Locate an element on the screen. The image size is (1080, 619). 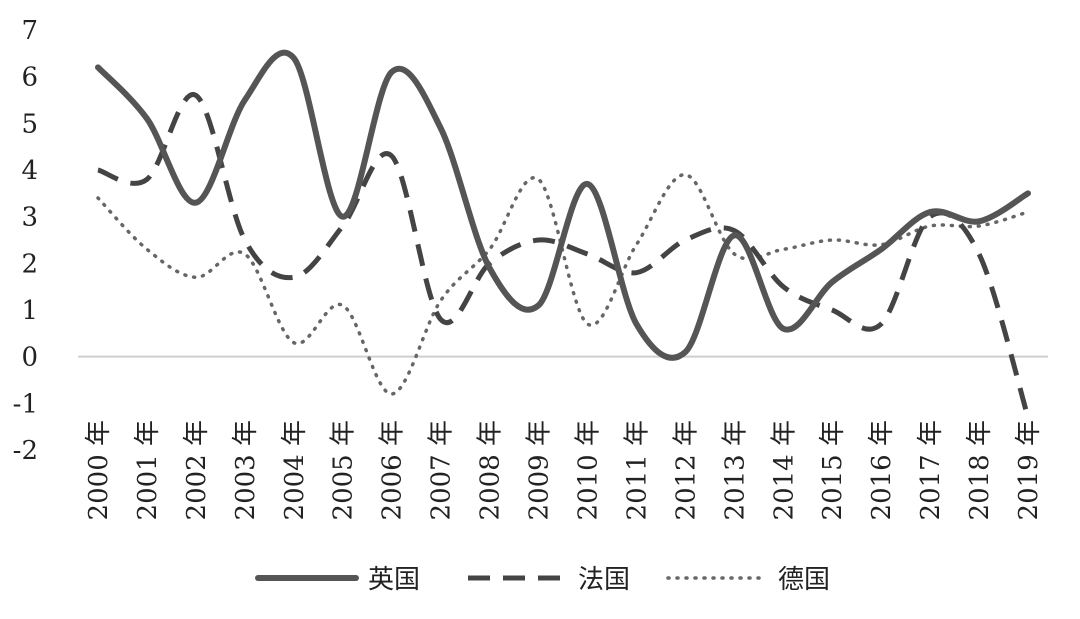
x-tick-label: 2001 年 is located at coordinates (148, 470).